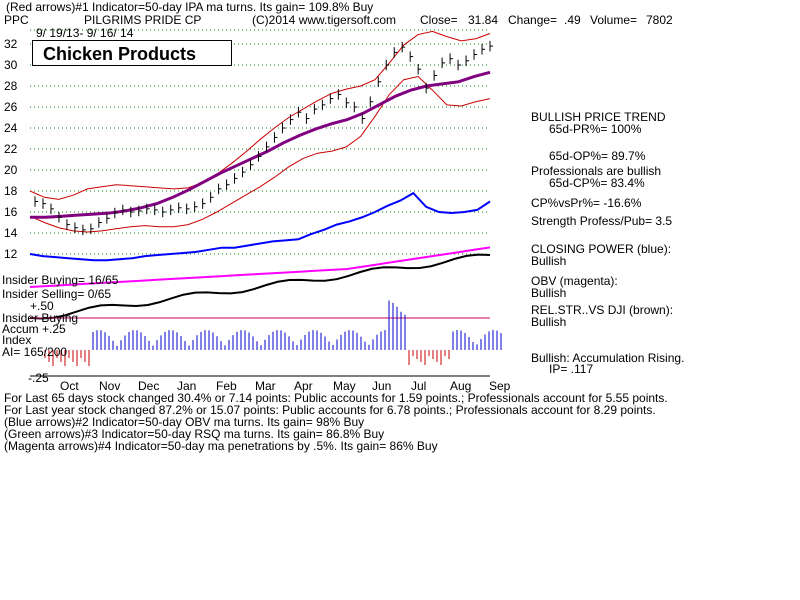 The height and width of the screenshot is (600, 800). I want to click on x-tick-label: Jun, so click(381, 386).